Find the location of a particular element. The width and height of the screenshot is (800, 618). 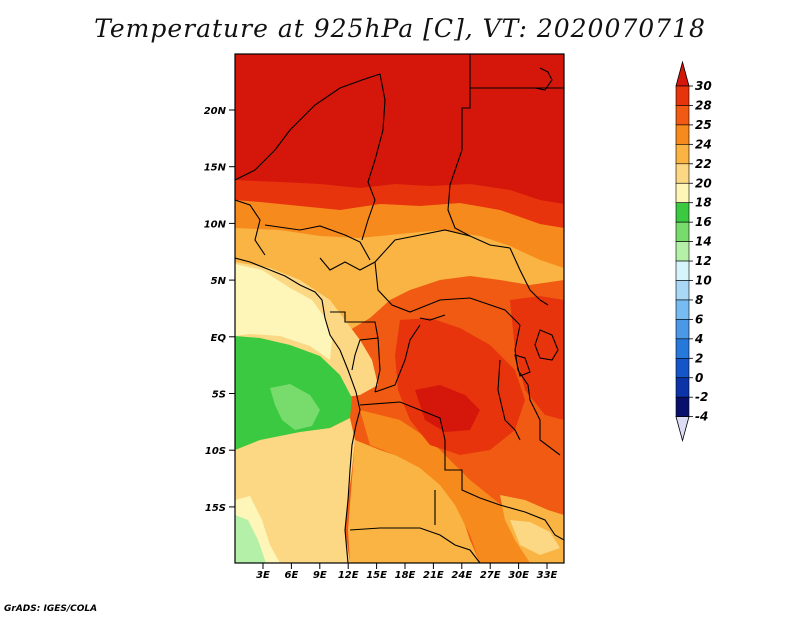

colorbar-label: 16 is located at coordinates (703, 222).